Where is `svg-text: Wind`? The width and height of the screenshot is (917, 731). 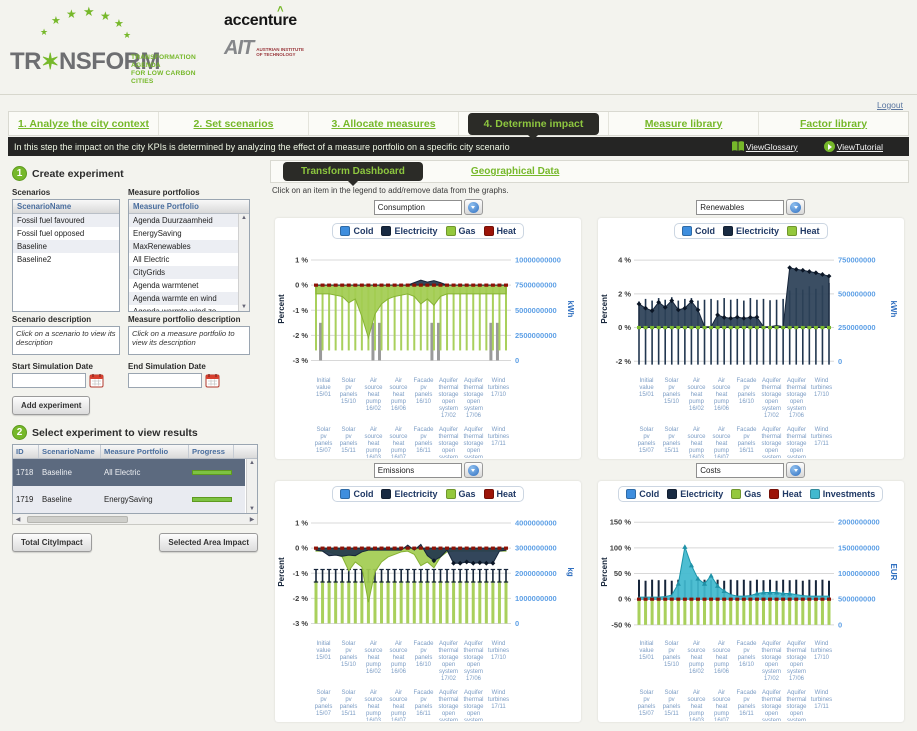
svg-text: Wind is located at coordinates (499, 381).